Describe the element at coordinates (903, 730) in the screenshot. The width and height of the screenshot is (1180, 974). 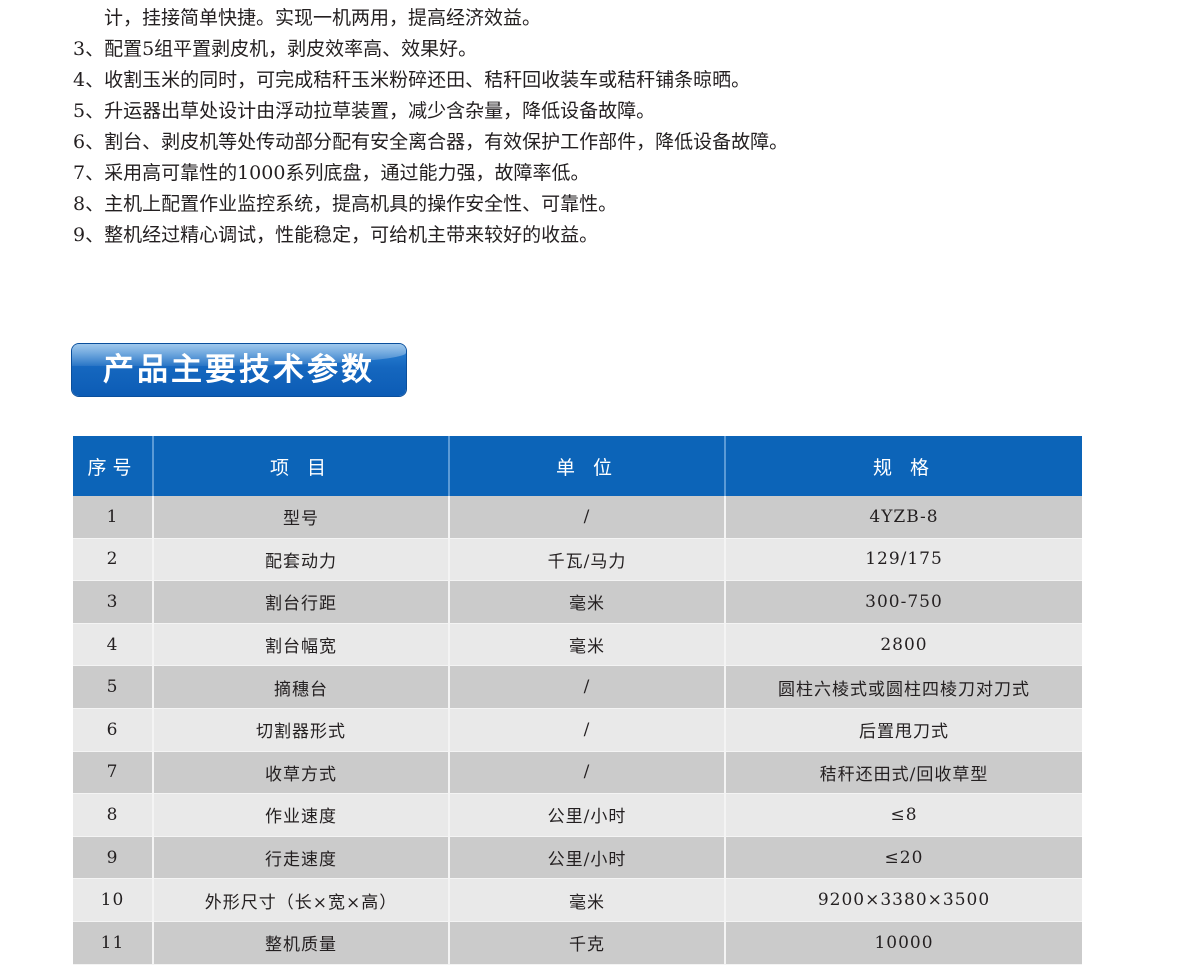
I see `row-spec: 后置甩刀式` at that location.